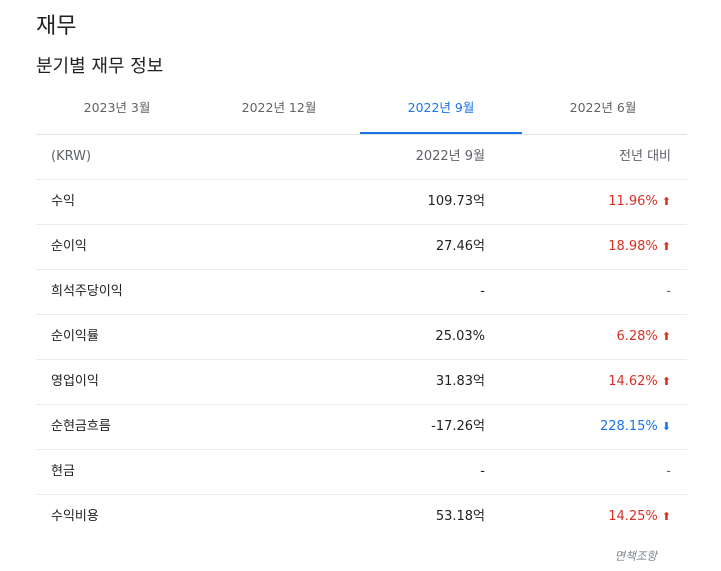 The height and width of the screenshot is (571, 721). I want to click on yoy-change-value: 11.96%, so click(633, 201).